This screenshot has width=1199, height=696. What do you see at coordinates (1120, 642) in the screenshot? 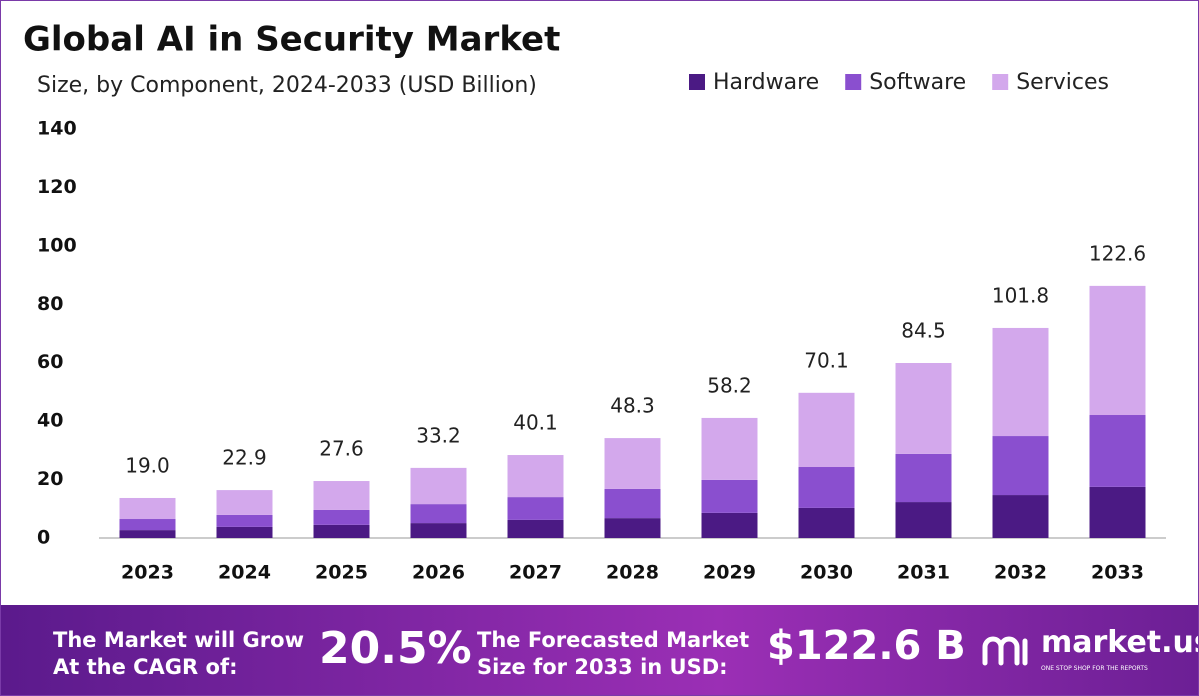
I see `brand-name: market.us` at bounding box center [1120, 642].